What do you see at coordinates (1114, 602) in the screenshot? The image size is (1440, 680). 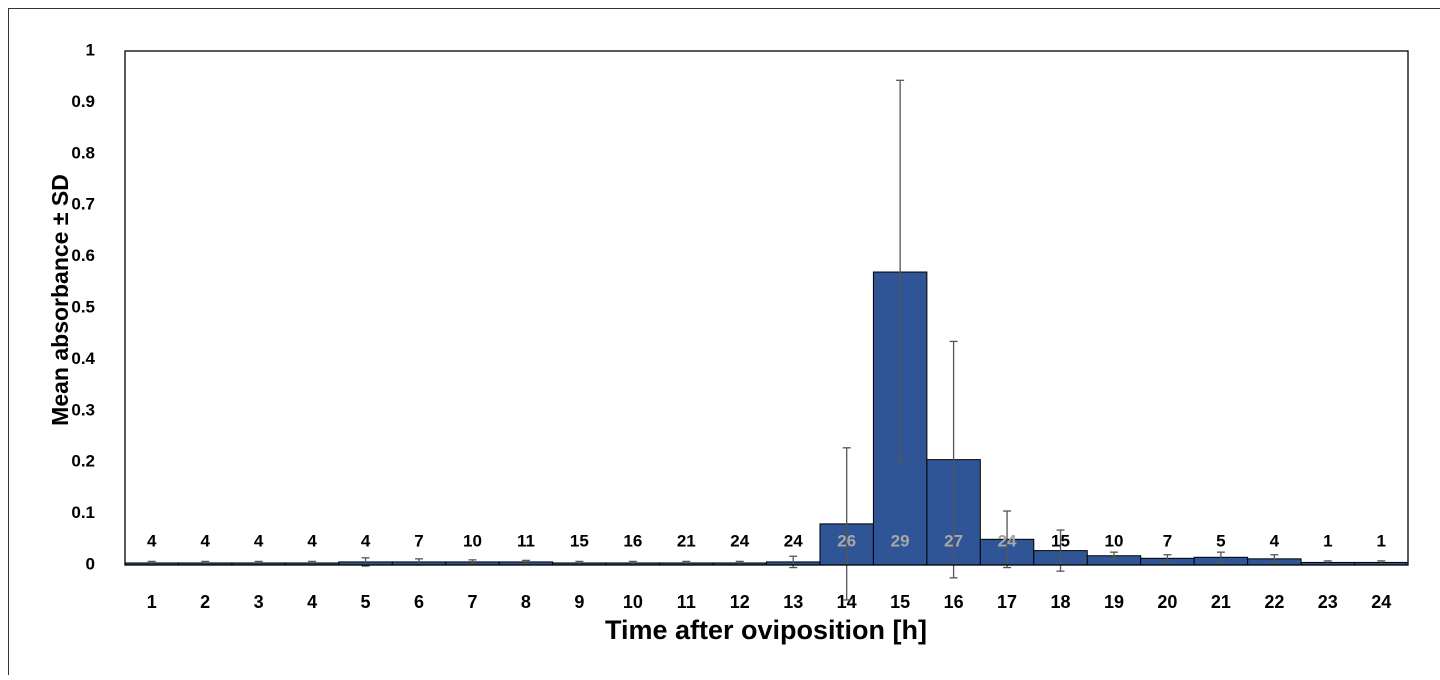 I see `x-tick-label: 19` at bounding box center [1114, 602].